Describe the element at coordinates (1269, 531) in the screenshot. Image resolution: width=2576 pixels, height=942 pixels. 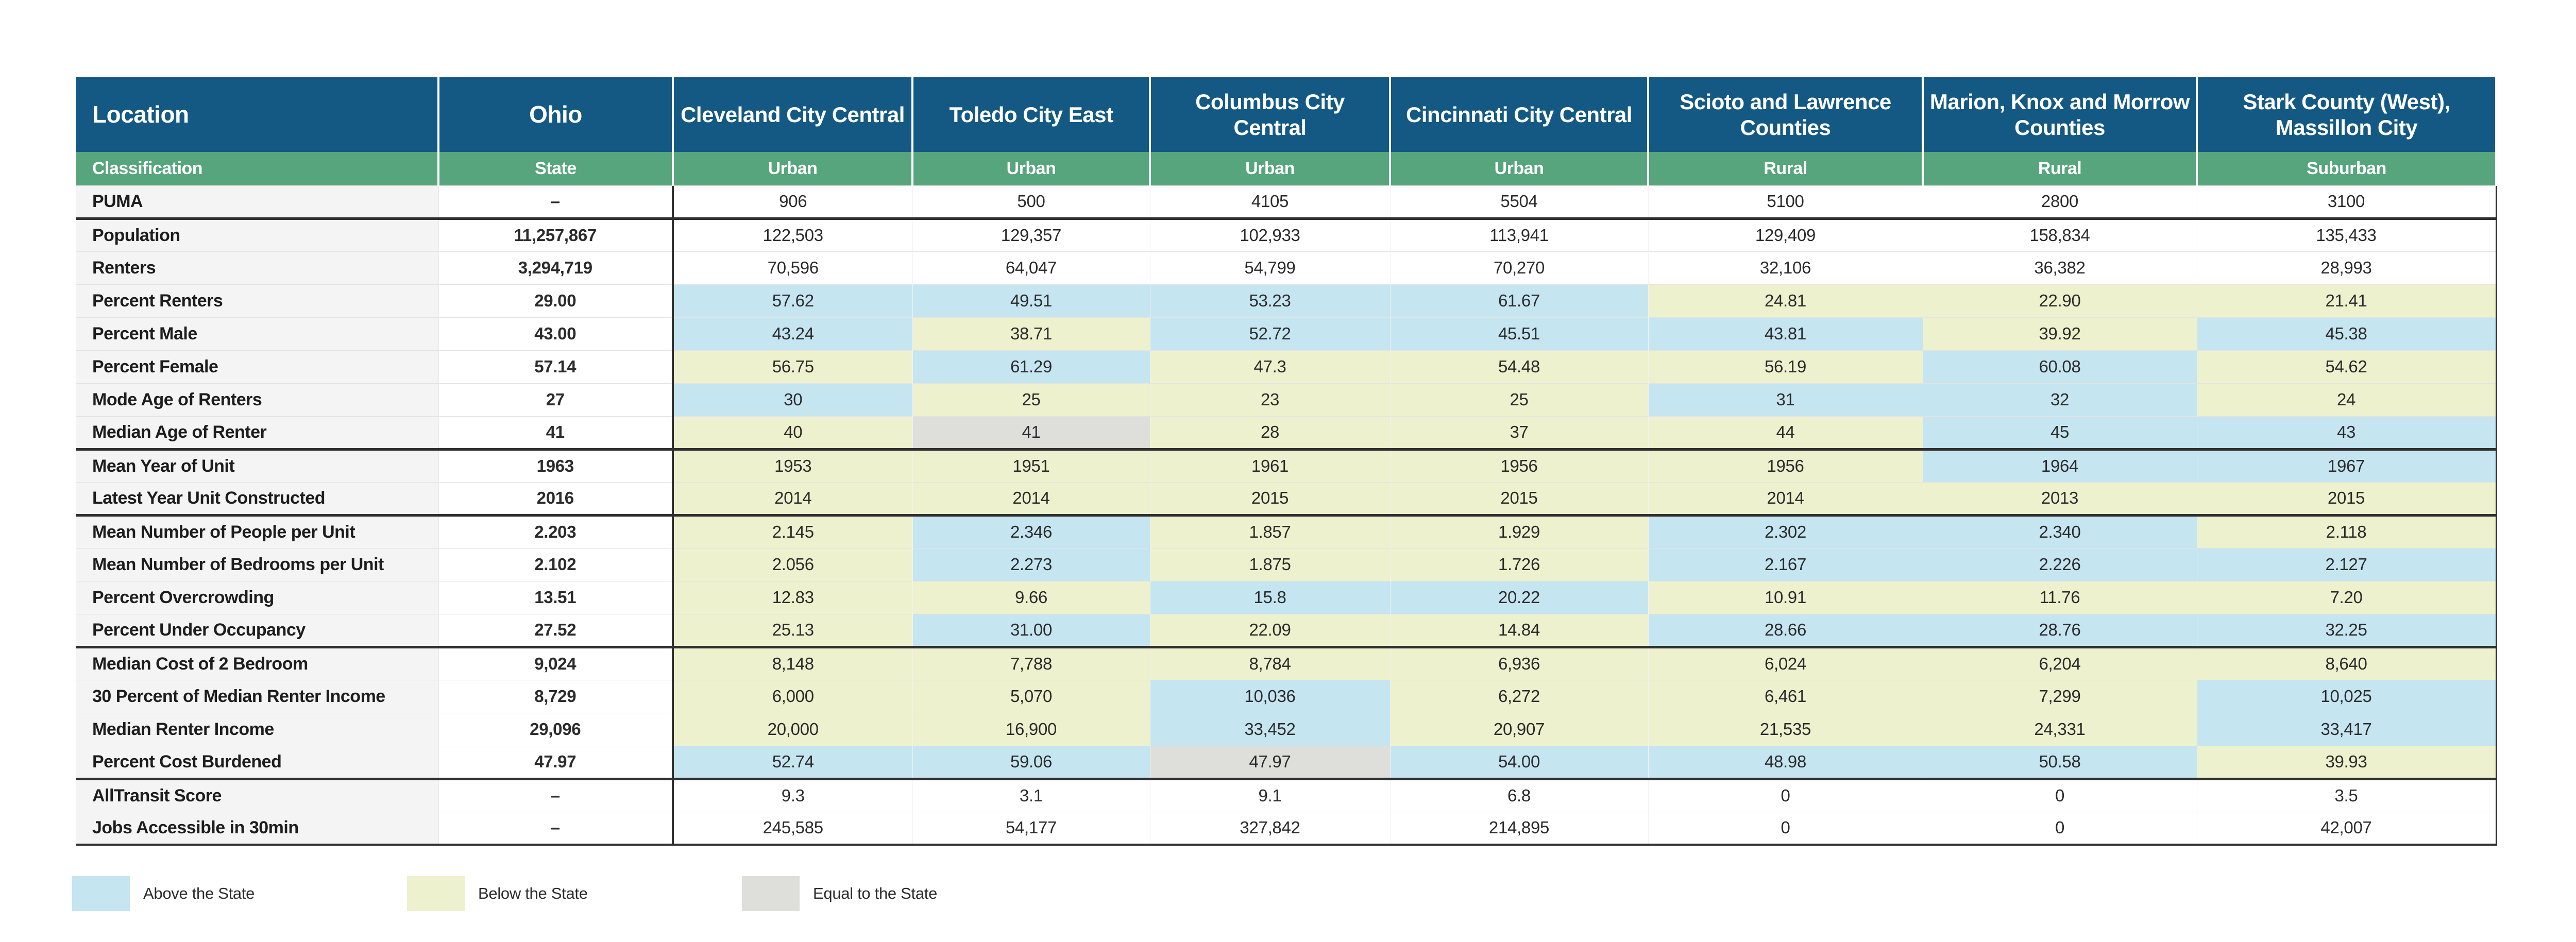
I see `data-cell: 1.857` at that location.